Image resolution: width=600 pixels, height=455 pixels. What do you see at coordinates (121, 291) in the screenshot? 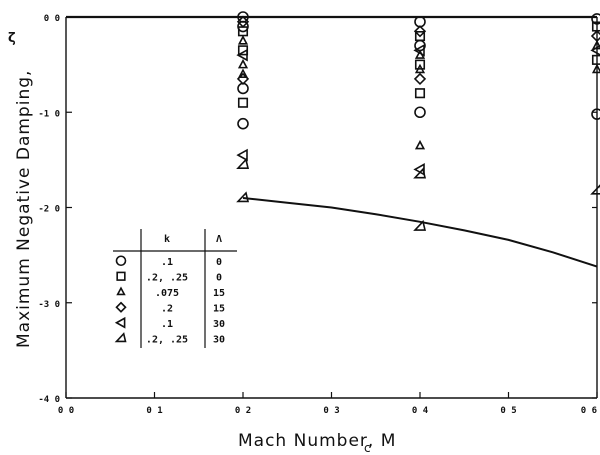
I see `legend-symbol-triangle-small` at bounding box center [121, 291].